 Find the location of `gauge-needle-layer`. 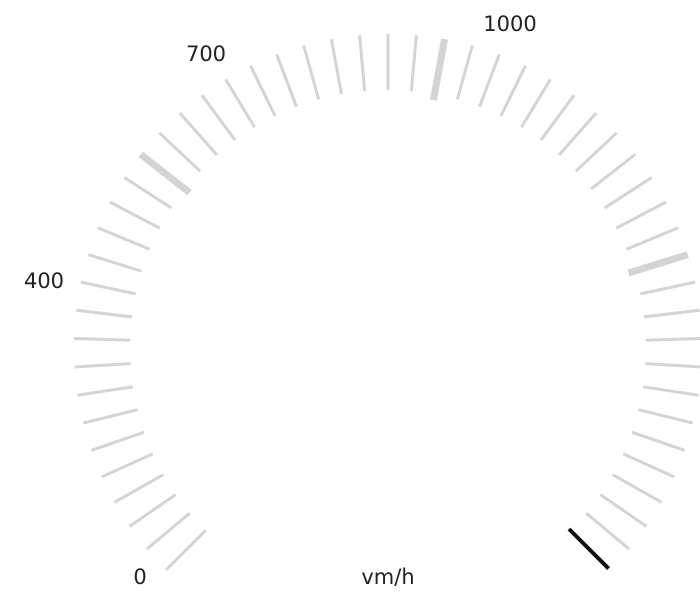

gauge-needle-layer is located at coordinates (589, 549).